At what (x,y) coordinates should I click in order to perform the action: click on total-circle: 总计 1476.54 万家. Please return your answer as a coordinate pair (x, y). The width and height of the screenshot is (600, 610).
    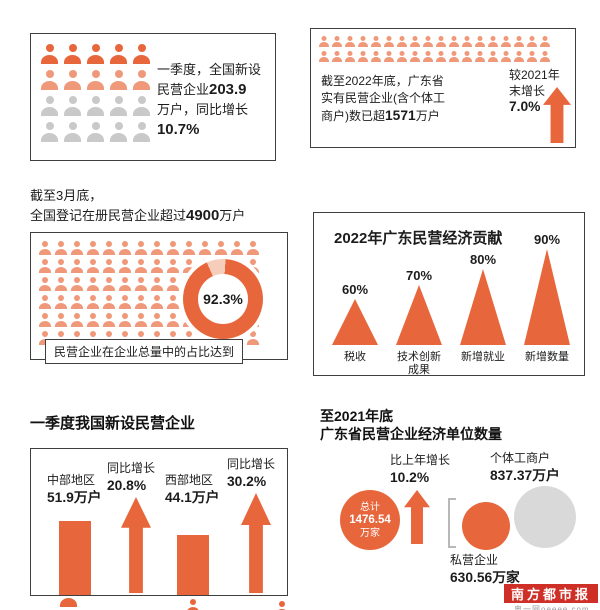
    Looking at the image, I should click on (370, 520).